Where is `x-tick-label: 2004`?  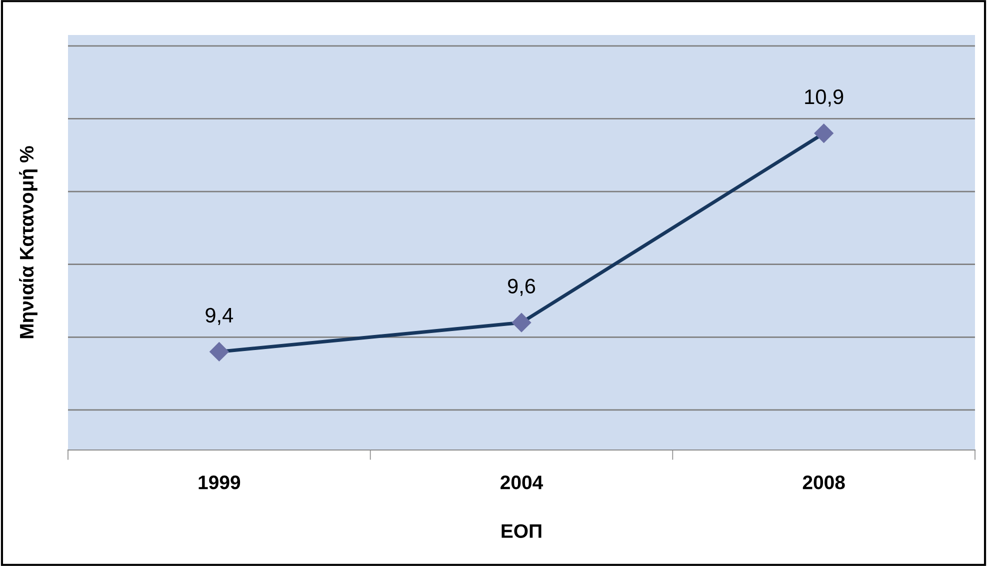
x-tick-label: 2004 is located at coordinates (522, 483).